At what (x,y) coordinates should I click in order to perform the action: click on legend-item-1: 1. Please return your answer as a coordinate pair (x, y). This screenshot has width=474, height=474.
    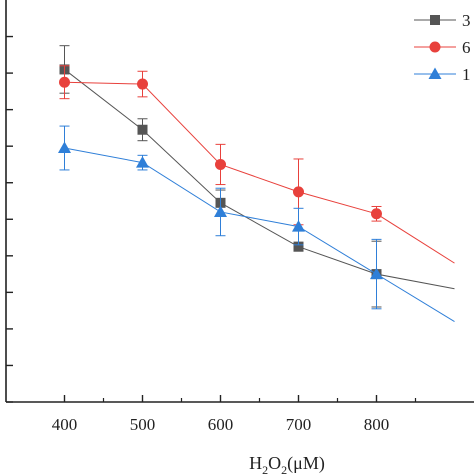
    Looking at the image, I should click on (442, 74).